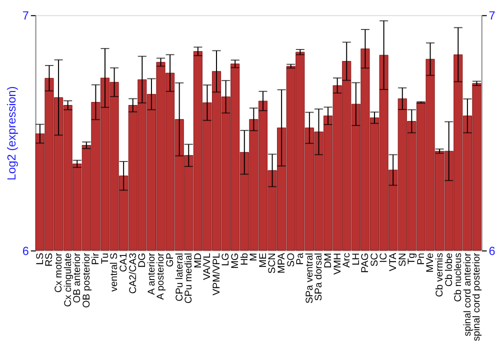  Describe the element at coordinates (86, 280) in the screenshot. I see `x-tick-label: OB posterior` at that location.